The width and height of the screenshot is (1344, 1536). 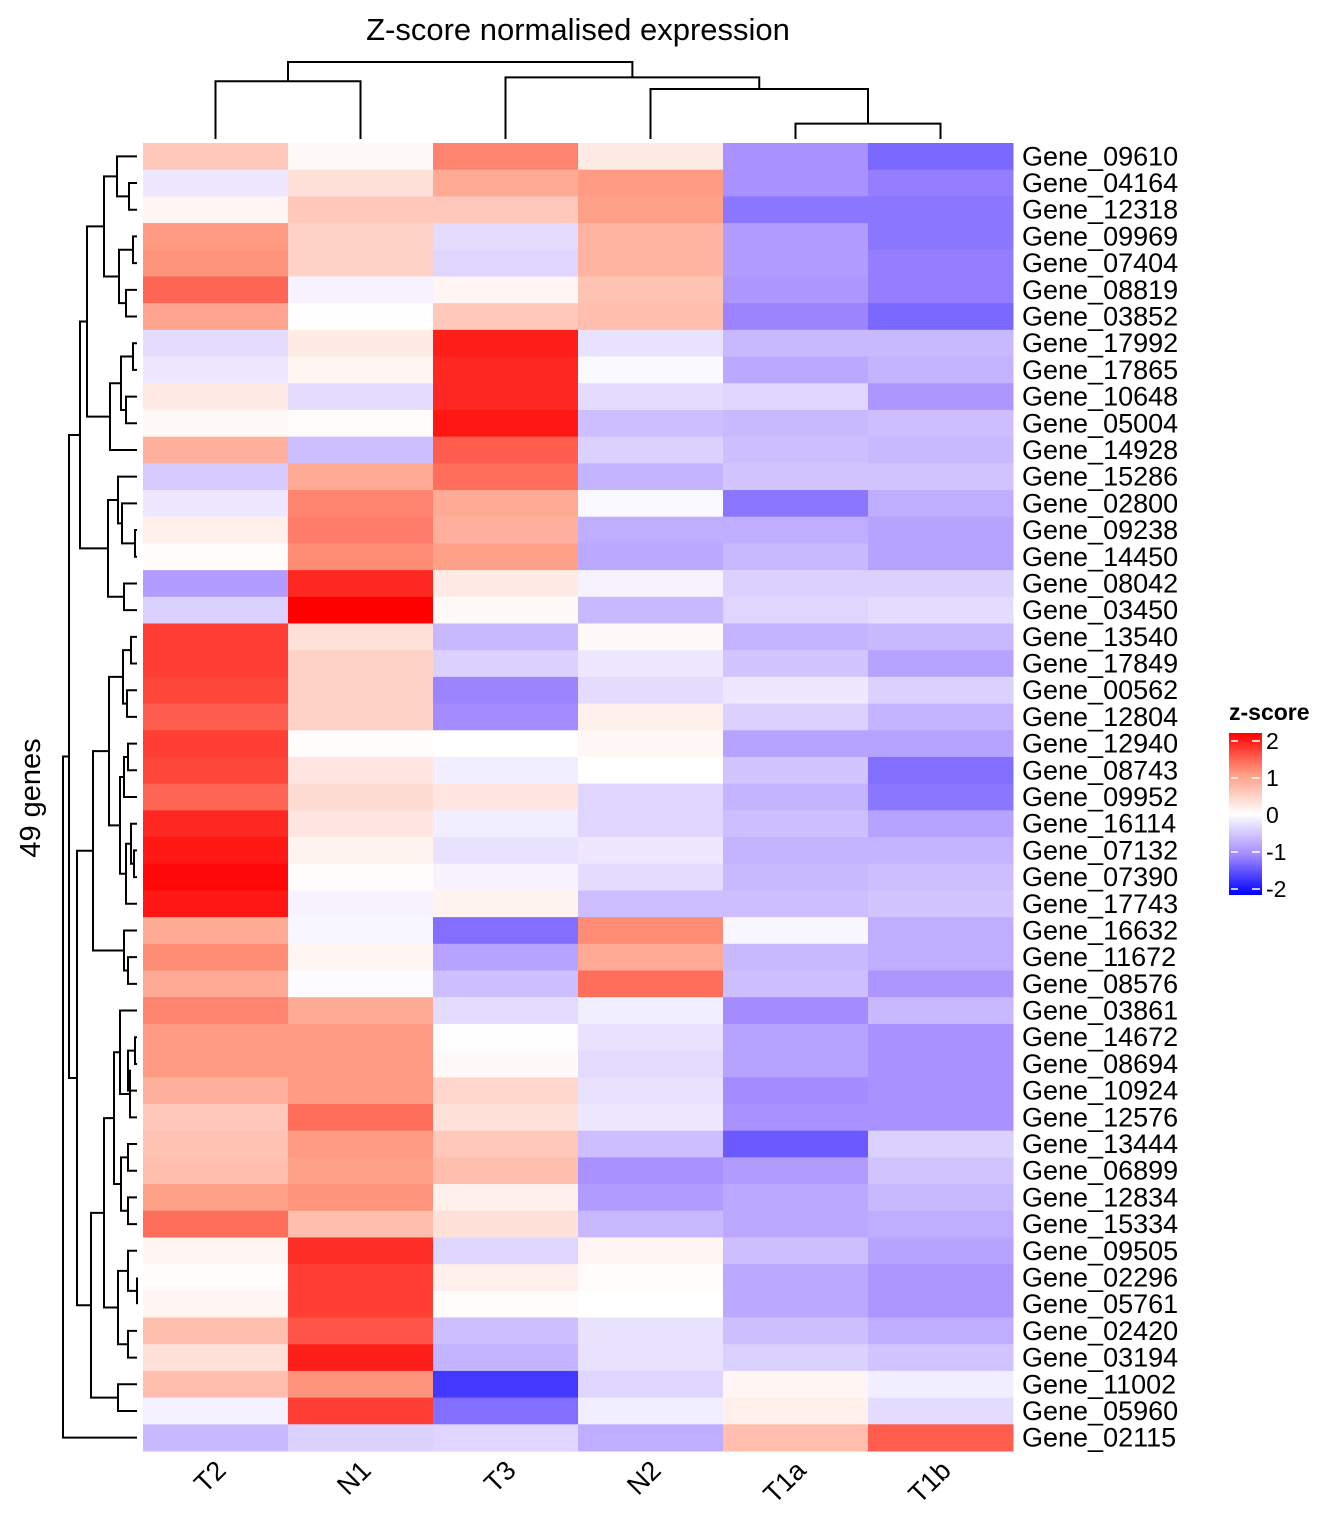 What do you see at coordinates (1100, 183) in the screenshot?
I see `row-label: Gene_04164` at bounding box center [1100, 183].